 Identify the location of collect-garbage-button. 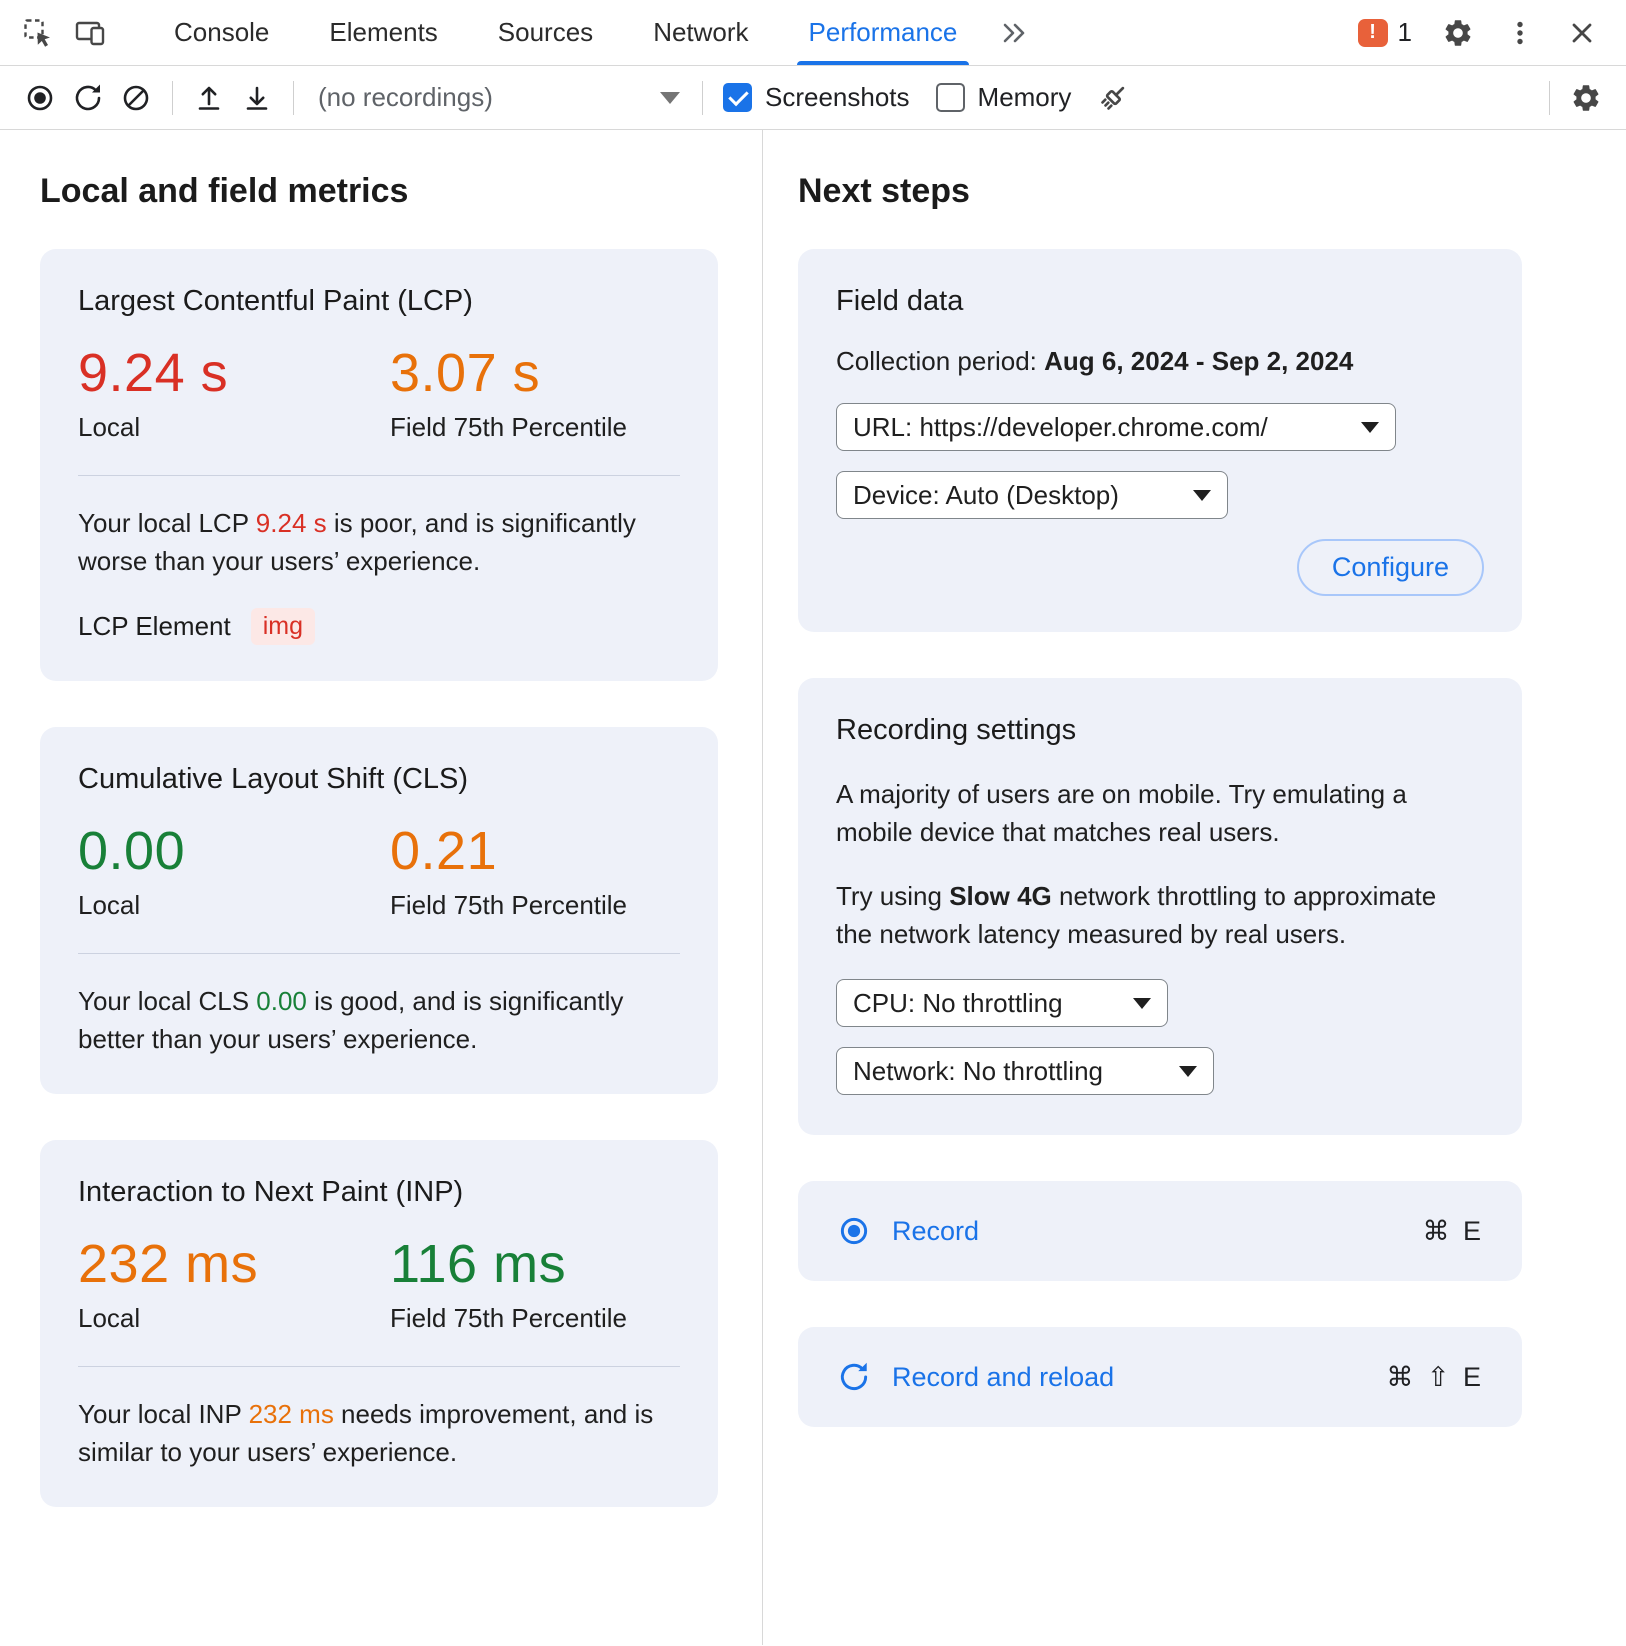
(1113, 98).